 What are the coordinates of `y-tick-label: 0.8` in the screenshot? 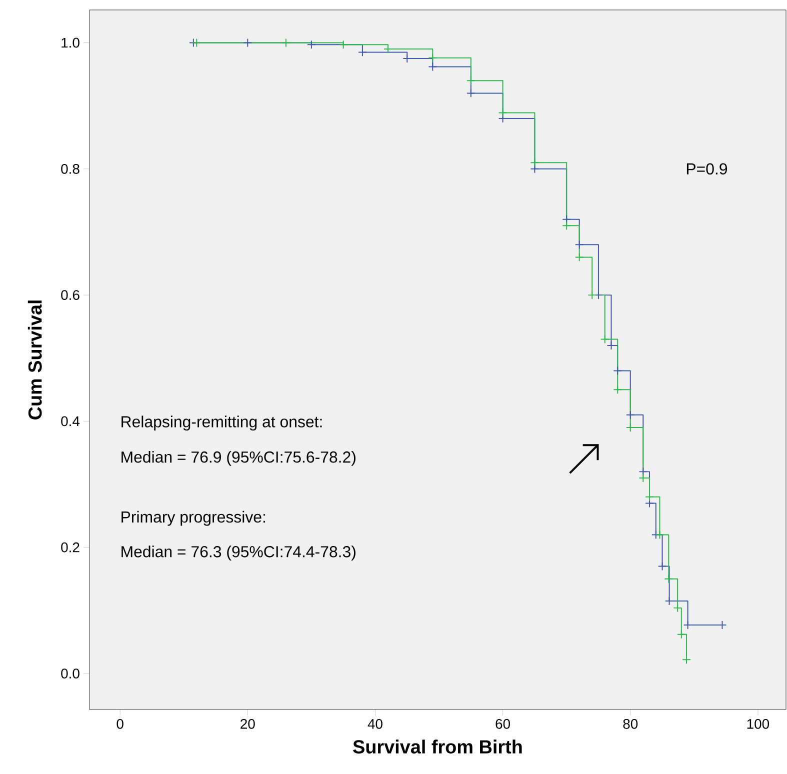 It's located at (70, 169).